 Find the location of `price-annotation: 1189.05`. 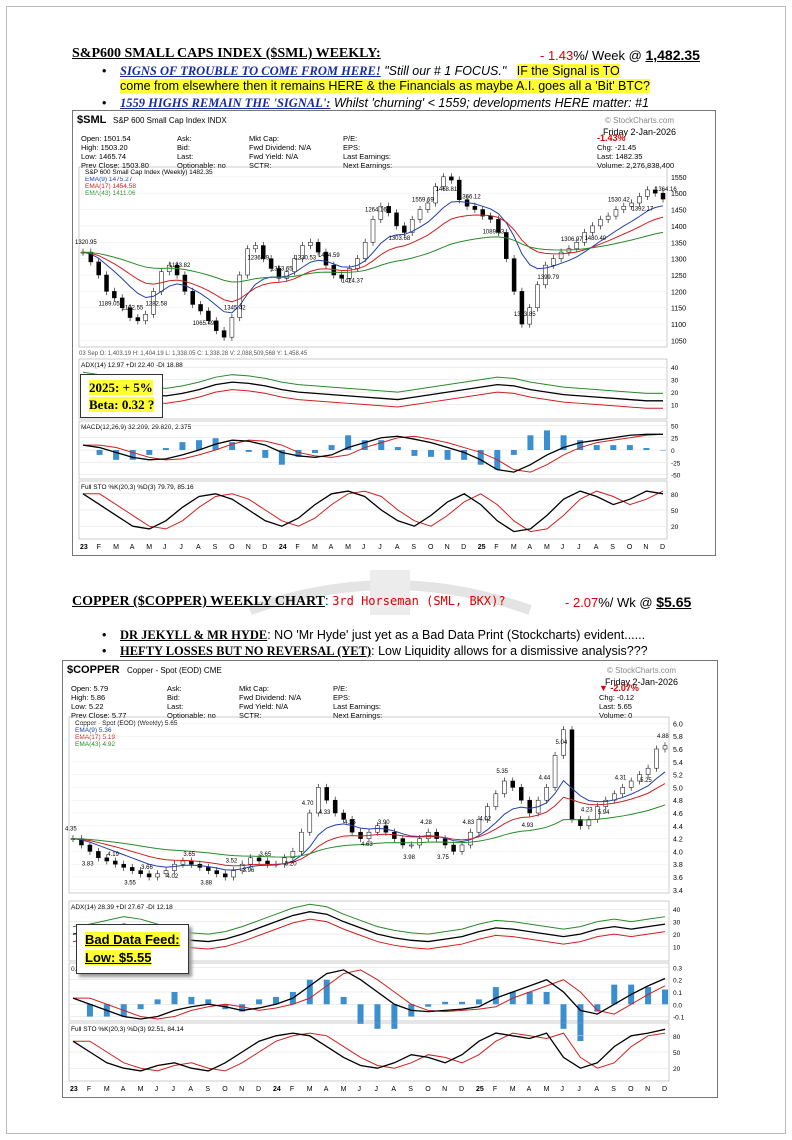

price-annotation: 1189.05 is located at coordinates (110, 304).